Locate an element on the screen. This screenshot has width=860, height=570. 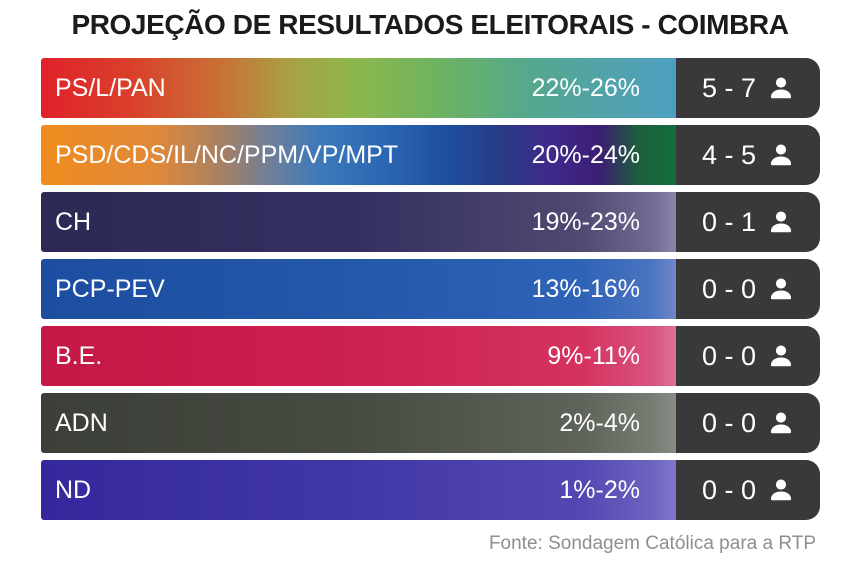
seat-box: 5 - 7 is located at coordinates (748, 88).